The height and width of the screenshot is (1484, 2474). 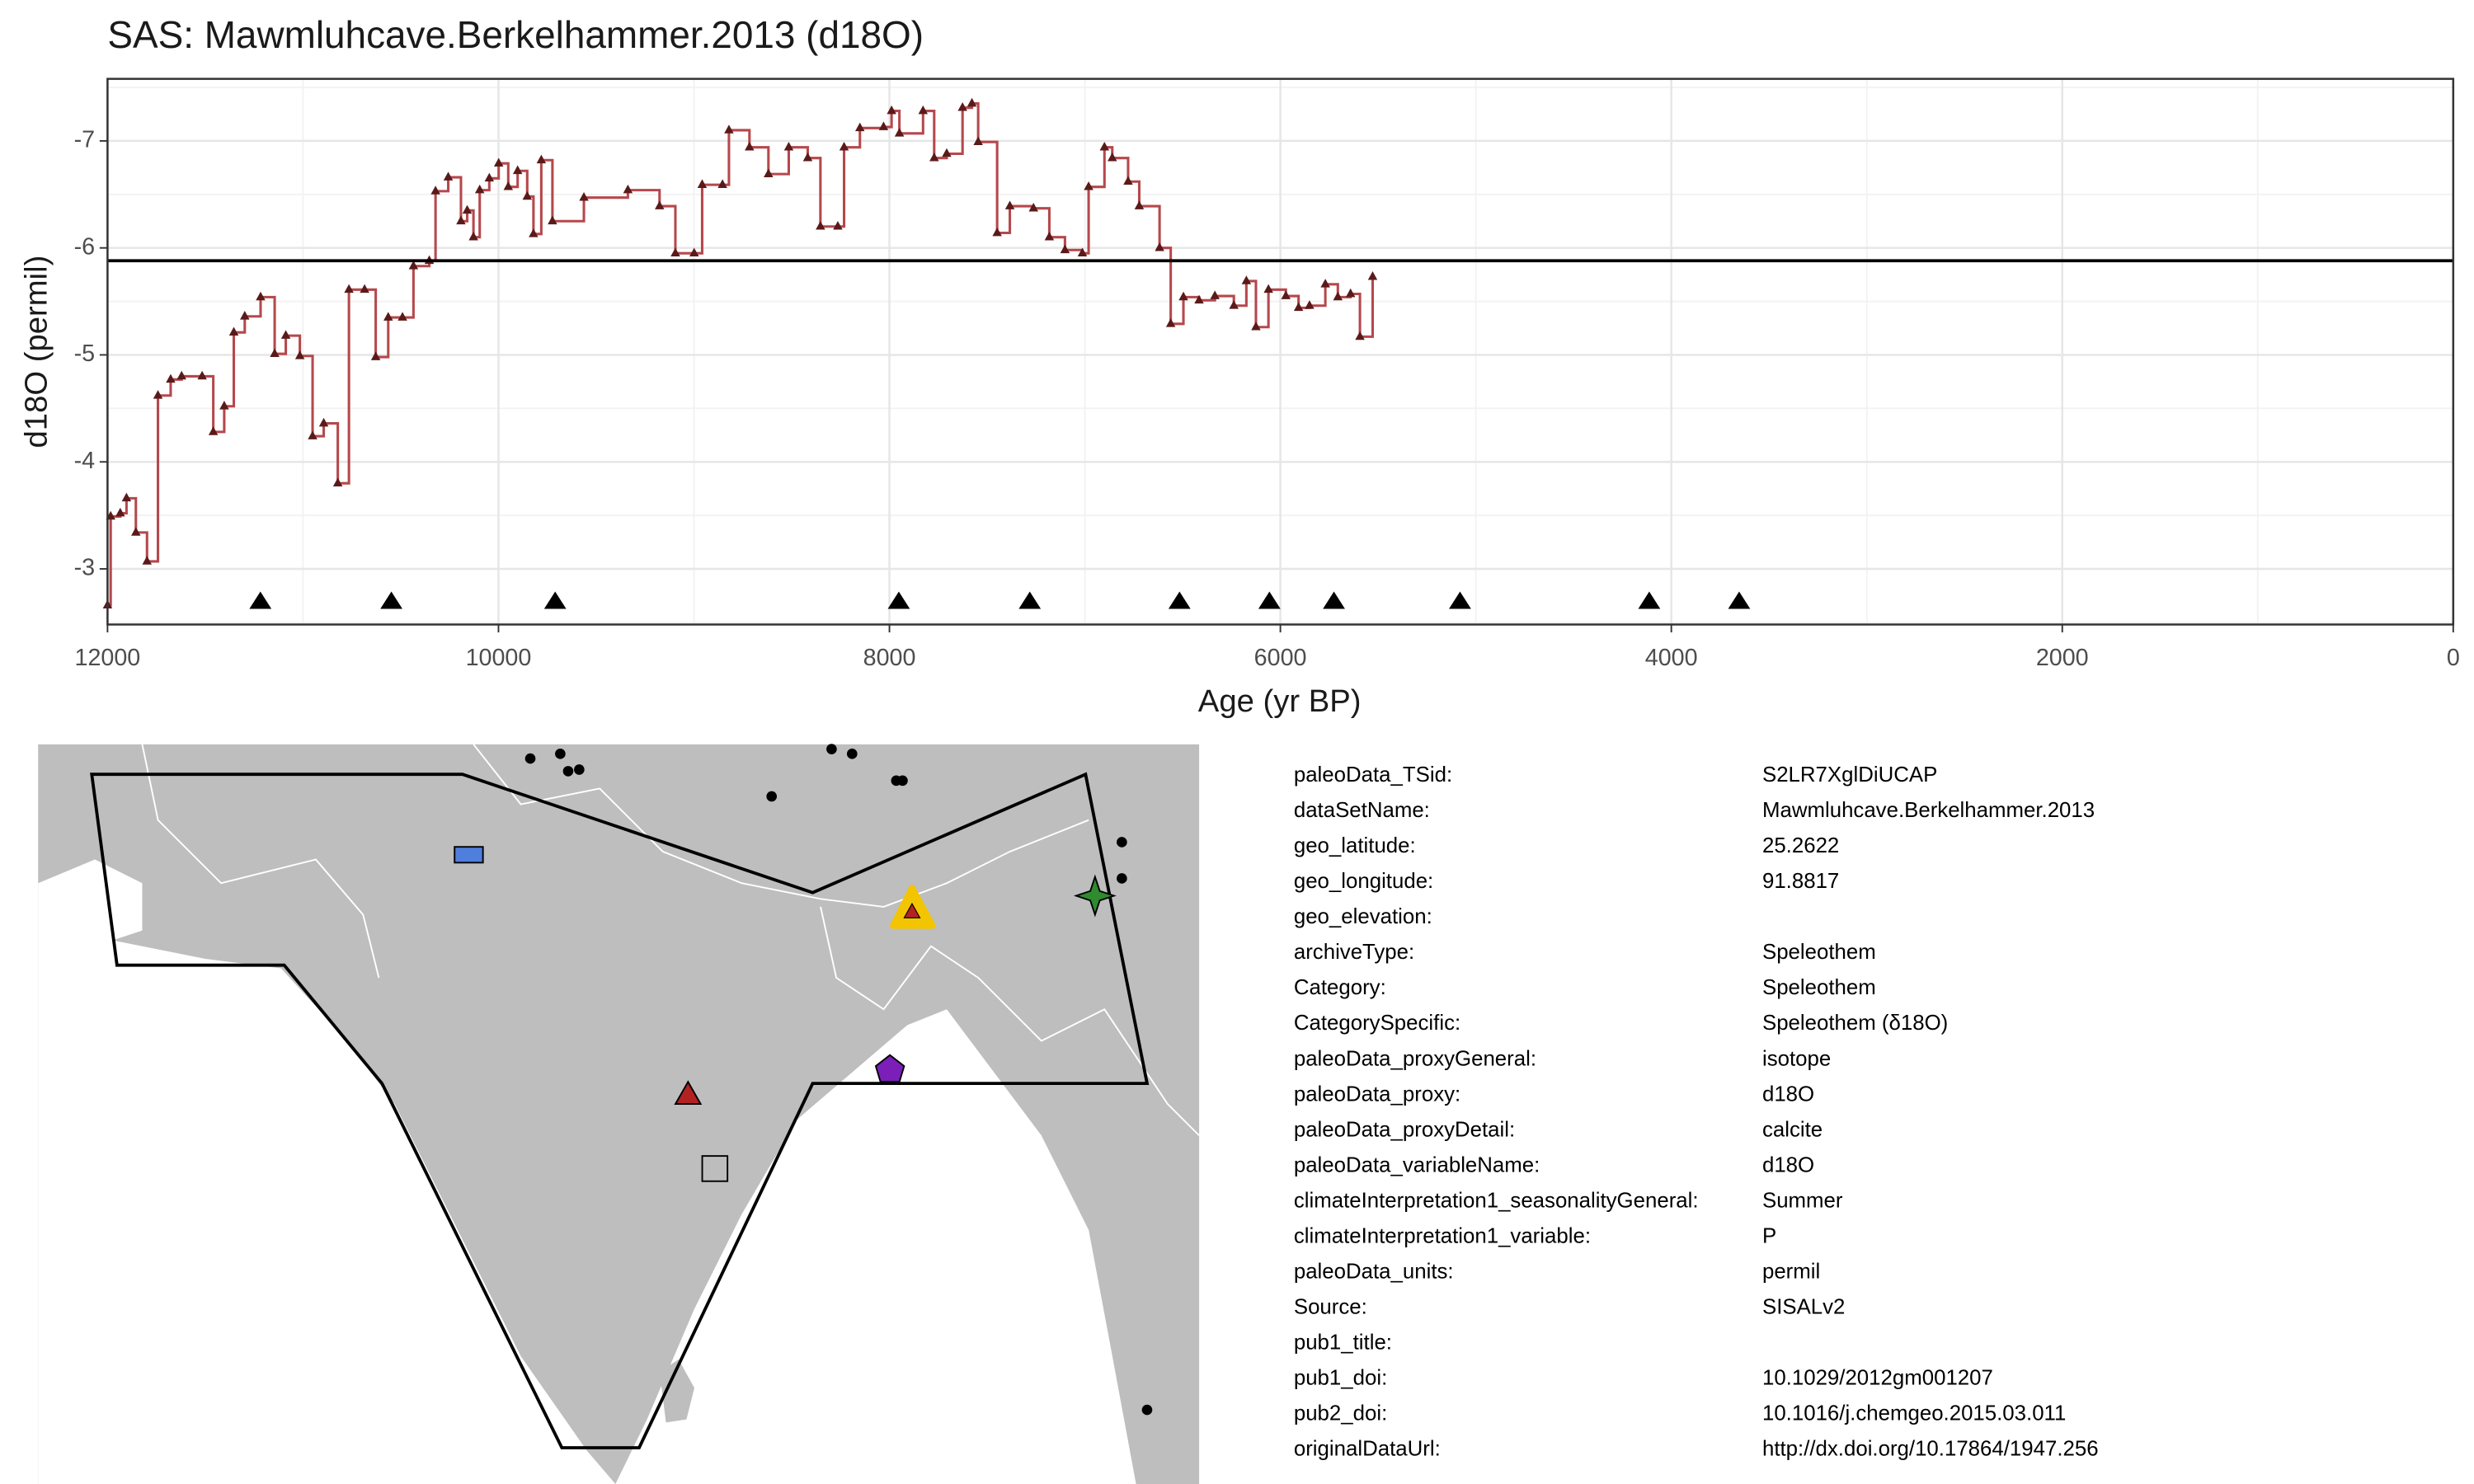 What do you see at coordinates (1363, 916) in the screenshot?
I see `table-key: geo_elevation:` at bounding box center [1363, 916].